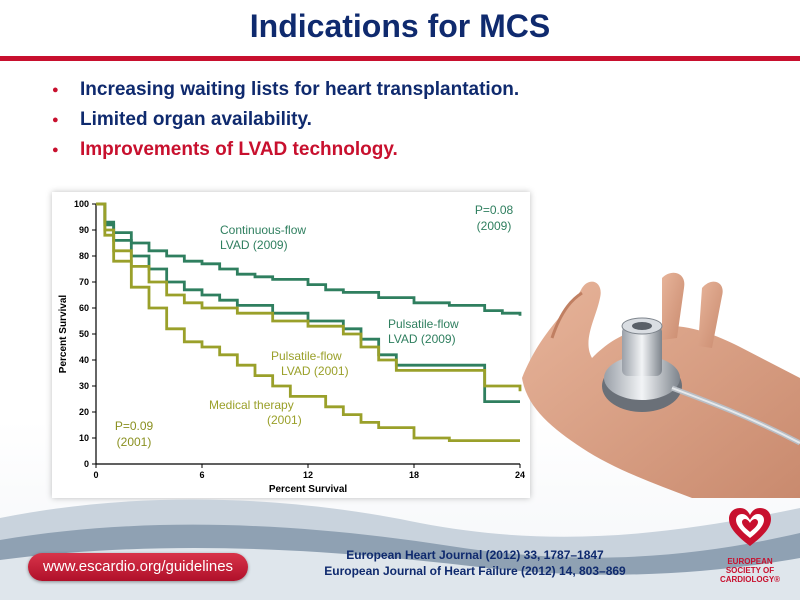 Image resolution: width=800 pixels, height=600 pixels. Describe the element at coordinates (661, 385) in the screenshot. I see `lvad-device-in-hand-image` at that location.